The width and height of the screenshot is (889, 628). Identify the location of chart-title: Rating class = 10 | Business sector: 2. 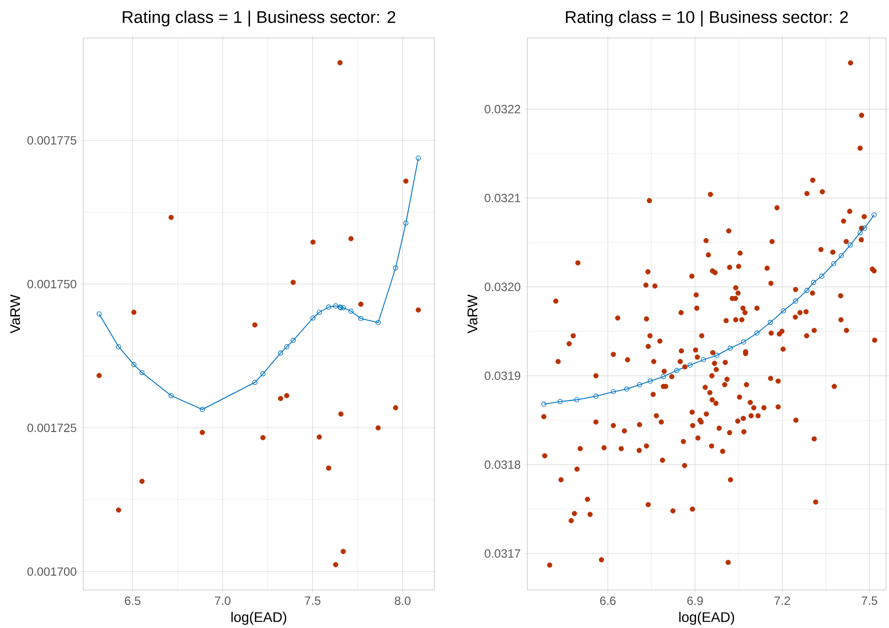
(707, 18).